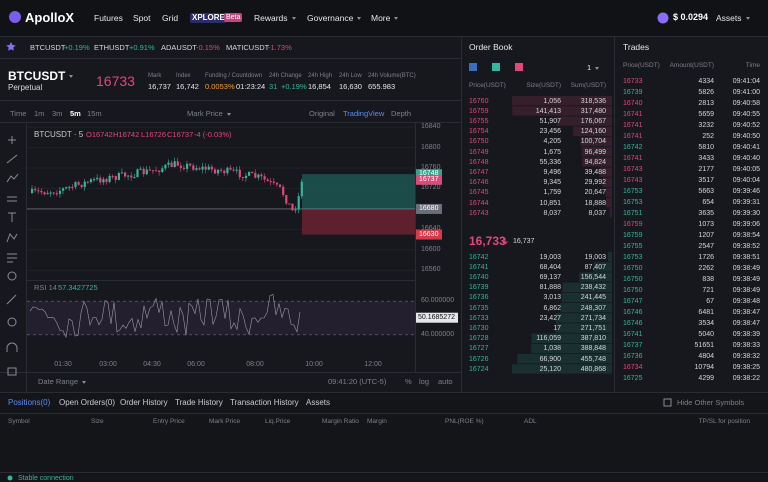 The height and width of the screenshot is (482, 768). What do you see at coordinates (746, 356) in the screenshot?
I see `trade-time: 09:38:32` at bounding box center [746, 356].